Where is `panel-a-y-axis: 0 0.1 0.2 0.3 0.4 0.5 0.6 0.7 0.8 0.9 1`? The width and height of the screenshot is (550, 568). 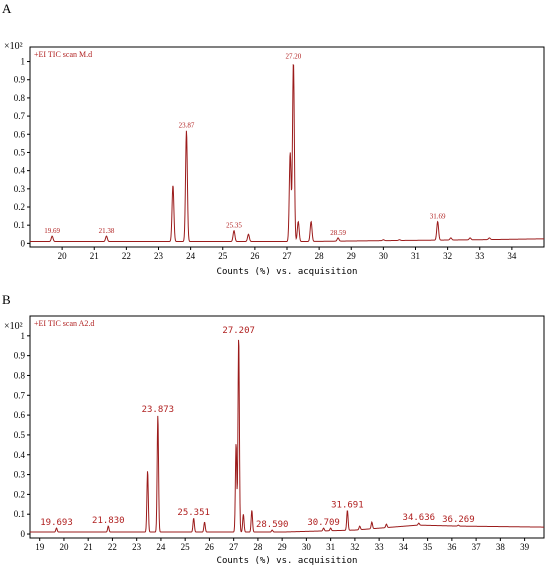 panel-a-y-axis: 0 0.1 0.2 0.3 0.4 0.5 0.6 0.7 0.8 0.9 1 is located at coordinates (22, 152).